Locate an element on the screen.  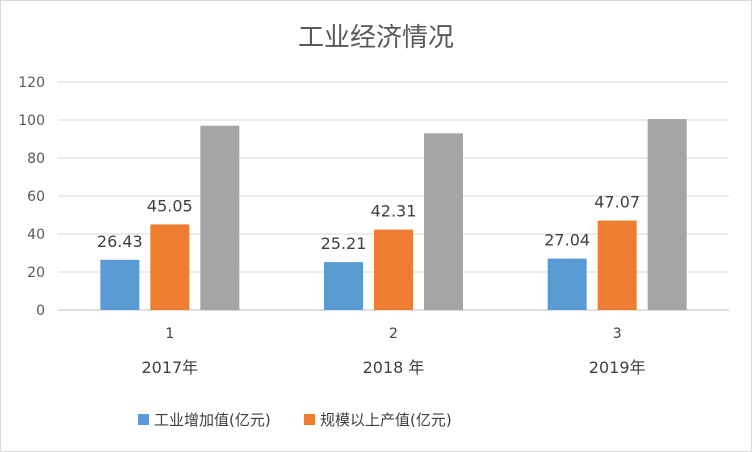
y-axis-ticks: 0 20 40 60 80 100 120 is located at coordinates (31, 197).